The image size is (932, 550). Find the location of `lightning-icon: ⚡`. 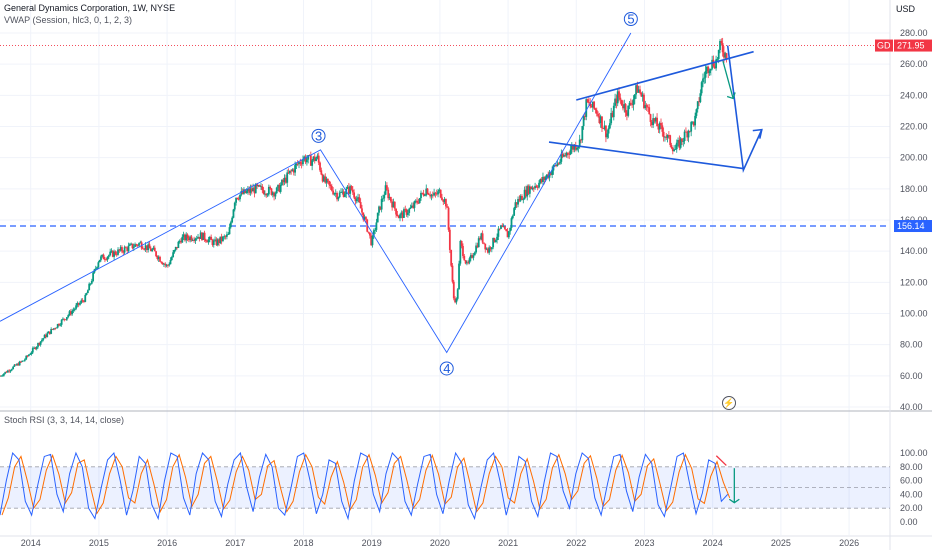

lightning-icon: ⚡ is located at coordinates (729, 403).